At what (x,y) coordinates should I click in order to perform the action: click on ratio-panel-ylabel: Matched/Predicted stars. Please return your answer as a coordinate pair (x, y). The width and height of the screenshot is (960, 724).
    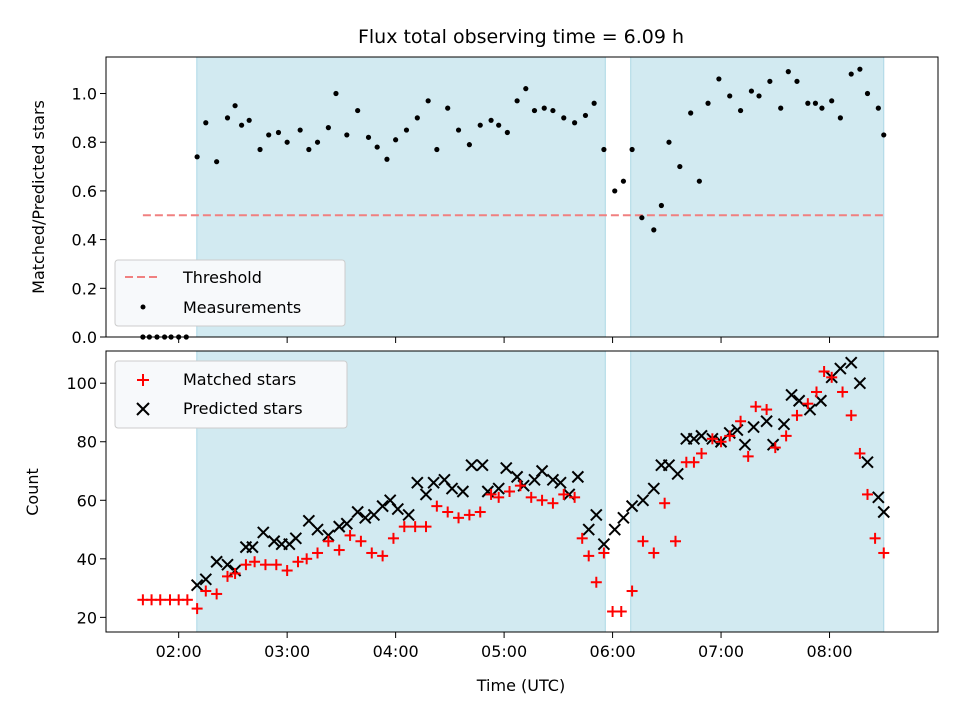
    Looking at the image, I should click on (38, 197).